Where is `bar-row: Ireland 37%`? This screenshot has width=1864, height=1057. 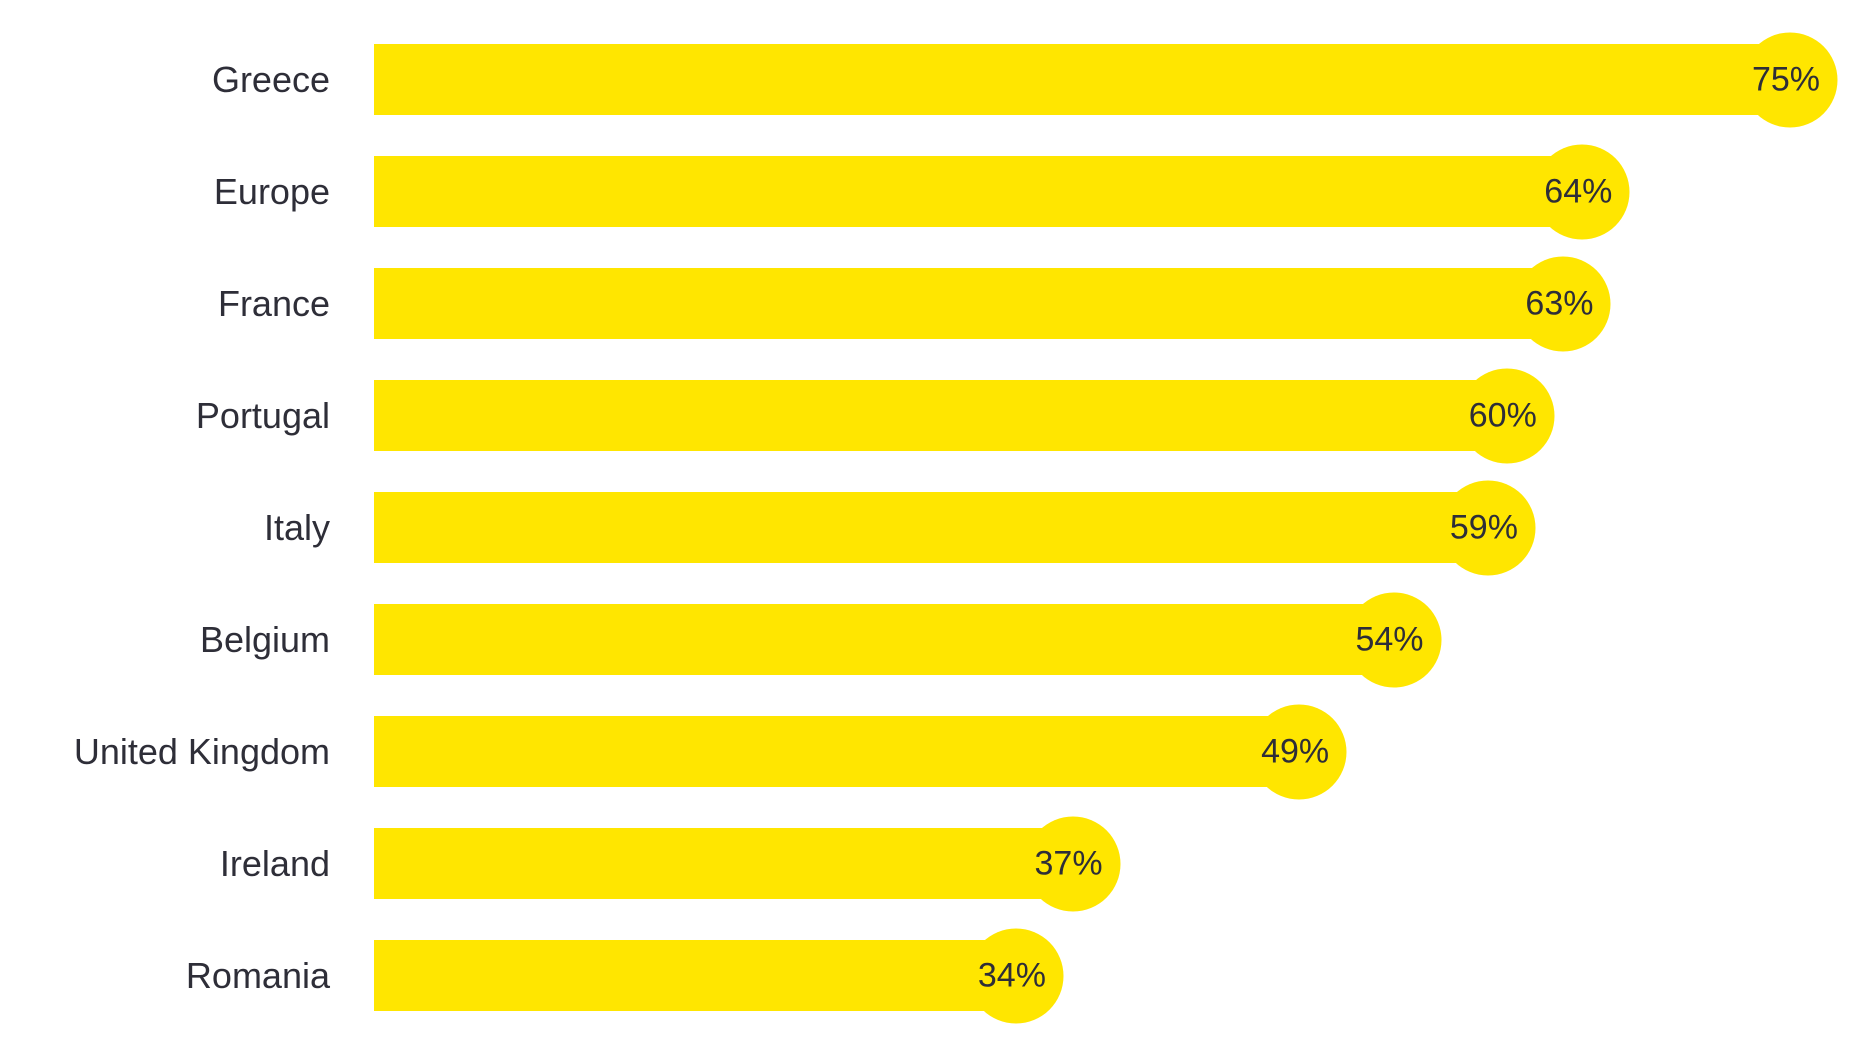 bar-row: Ireland 37% is located at coordinates (932, 863).